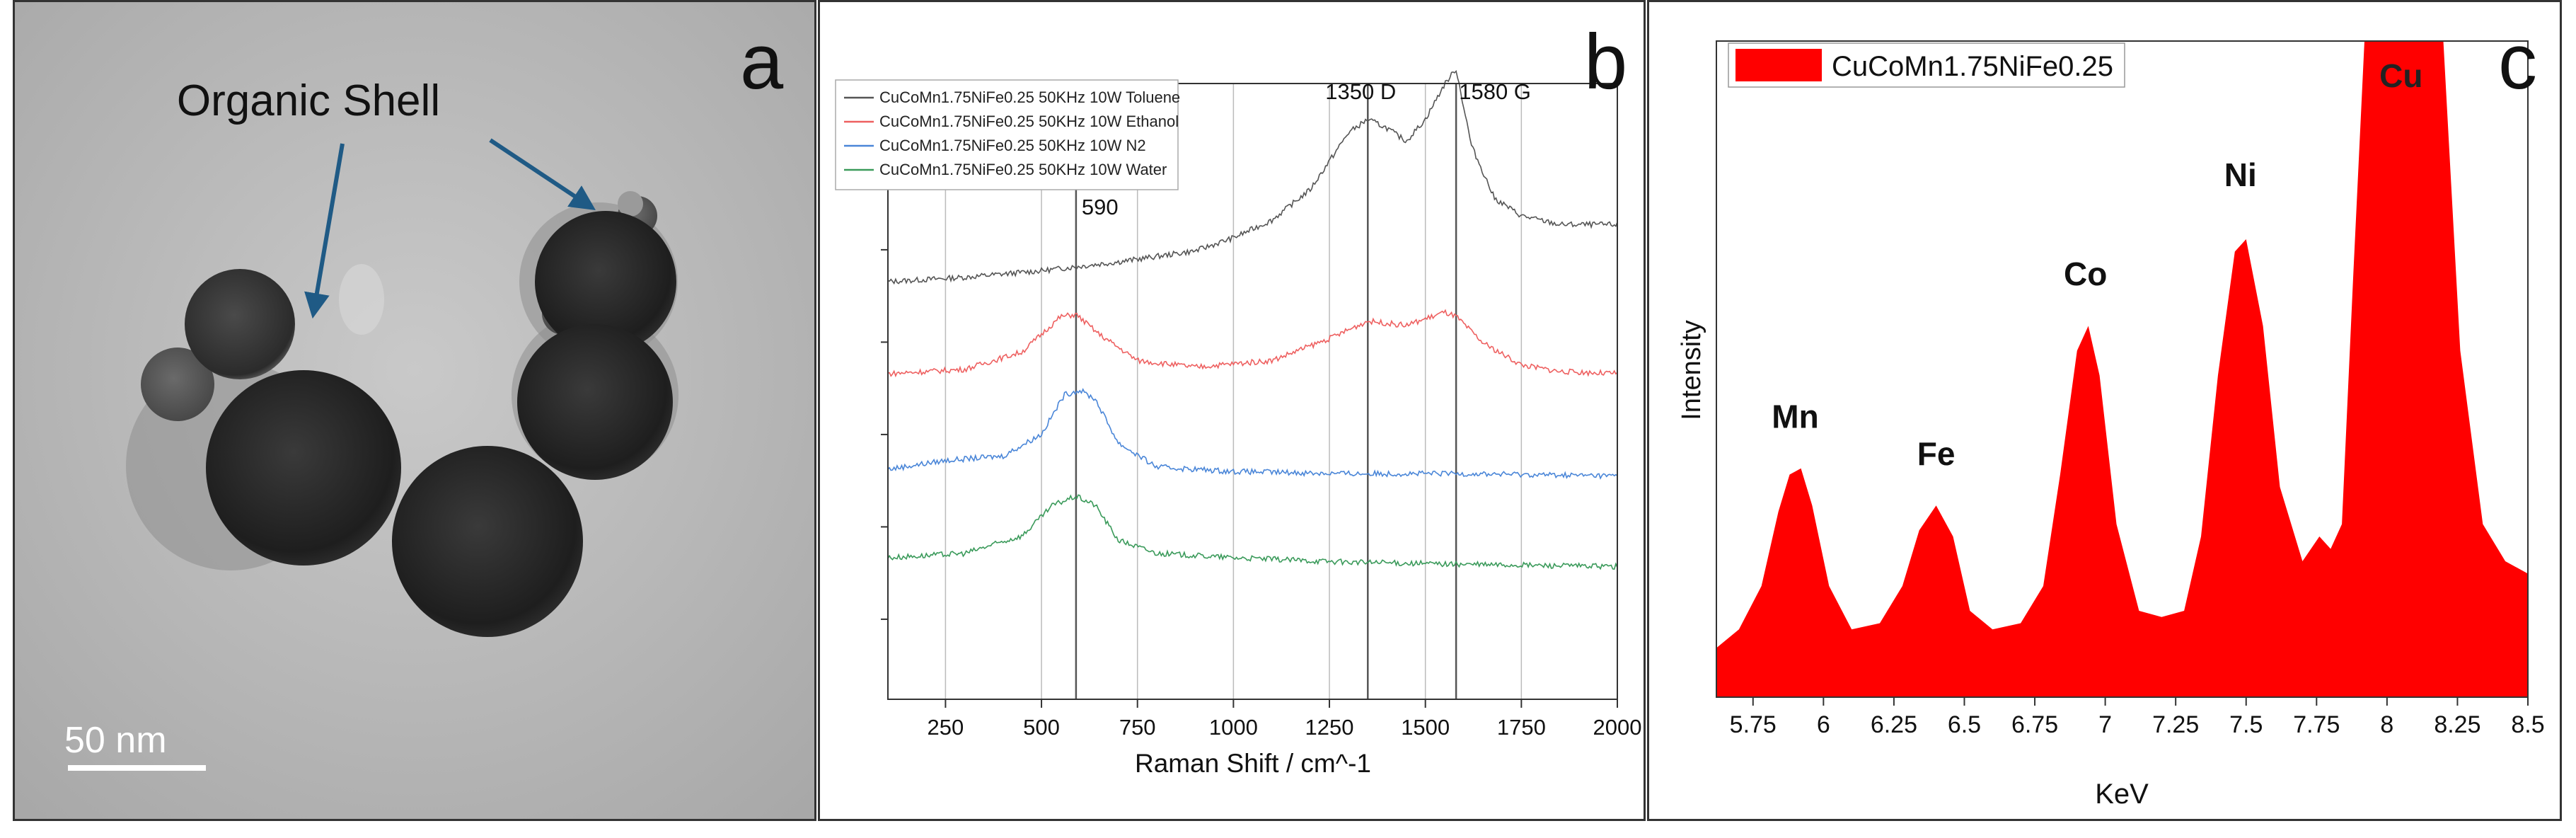  Describe the element at coordinates (1029, 97) in the screenshot. I see `legend-label-toluene: CuCoMn1.75NiFe0.25 50KHz 10W Toluene` at that location.